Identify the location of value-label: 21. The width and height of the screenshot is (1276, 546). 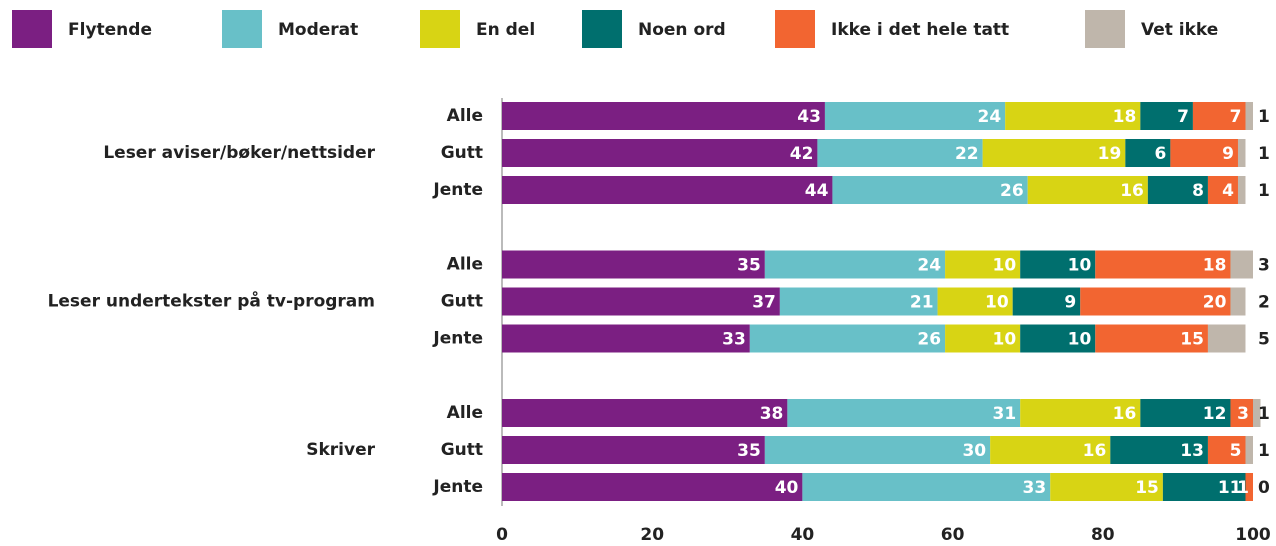
(922, 303).